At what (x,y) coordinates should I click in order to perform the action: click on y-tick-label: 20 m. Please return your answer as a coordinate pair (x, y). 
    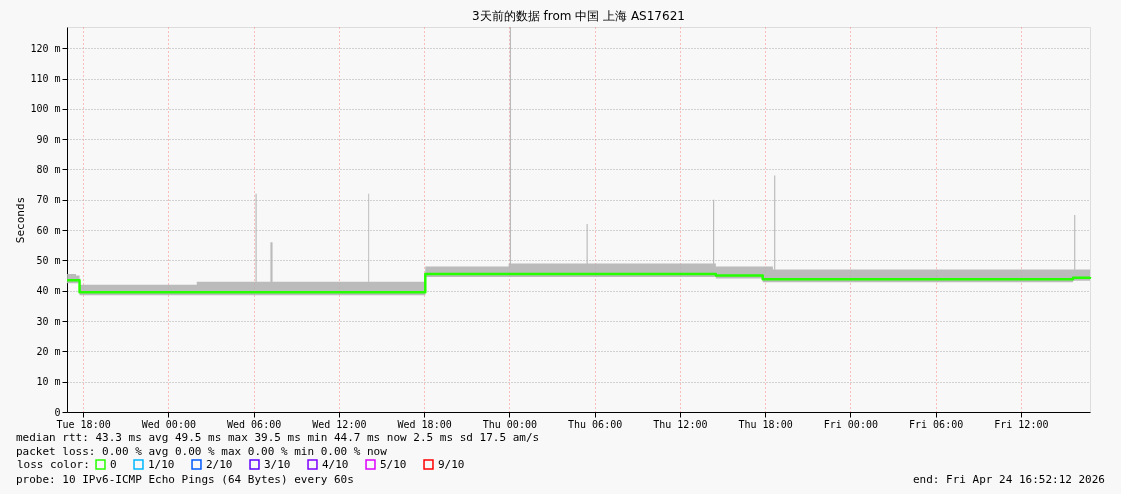
    Looking at the image, I should click on (48, 351).